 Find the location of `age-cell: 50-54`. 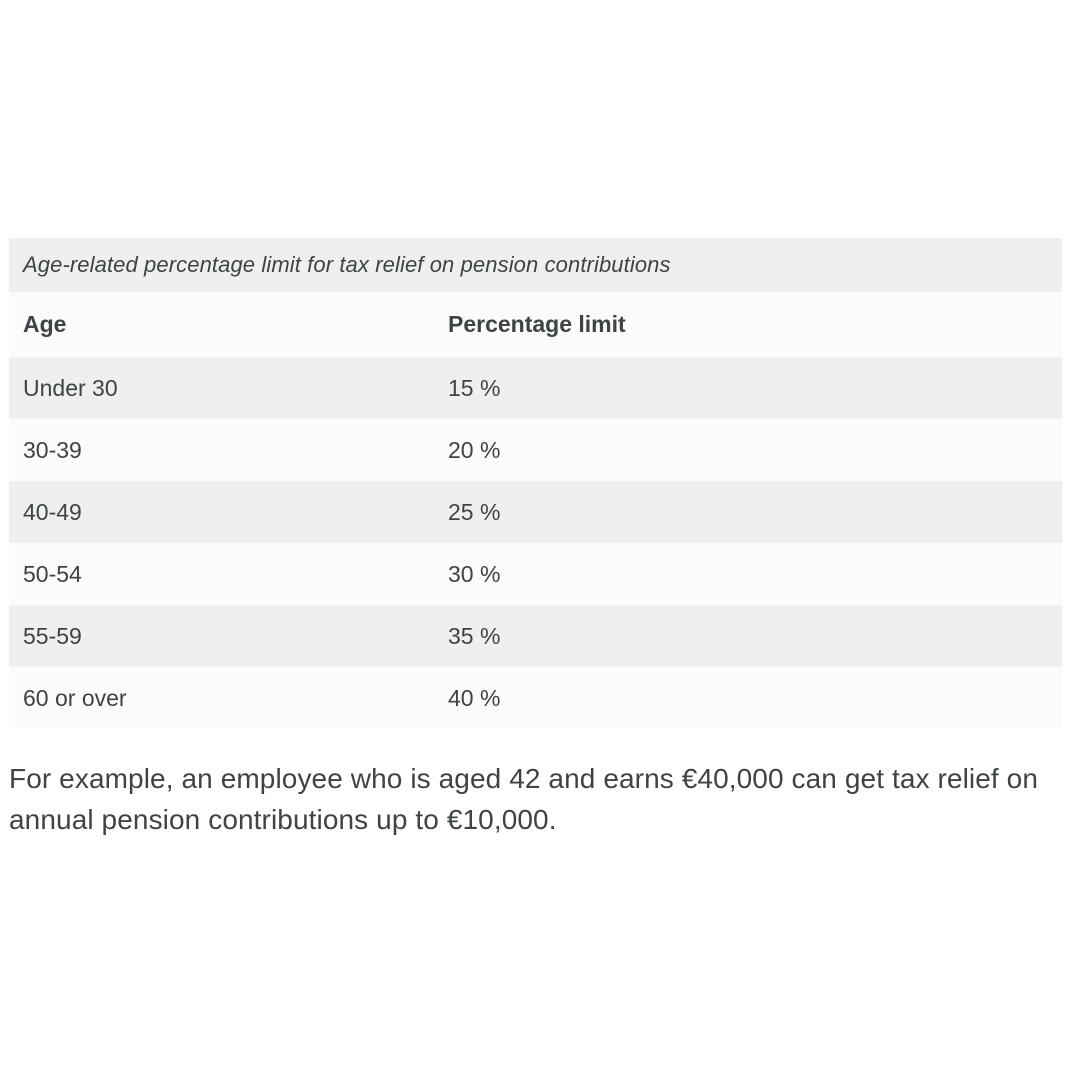

age-cell: 50-54 is located at coordinates (52, 573).